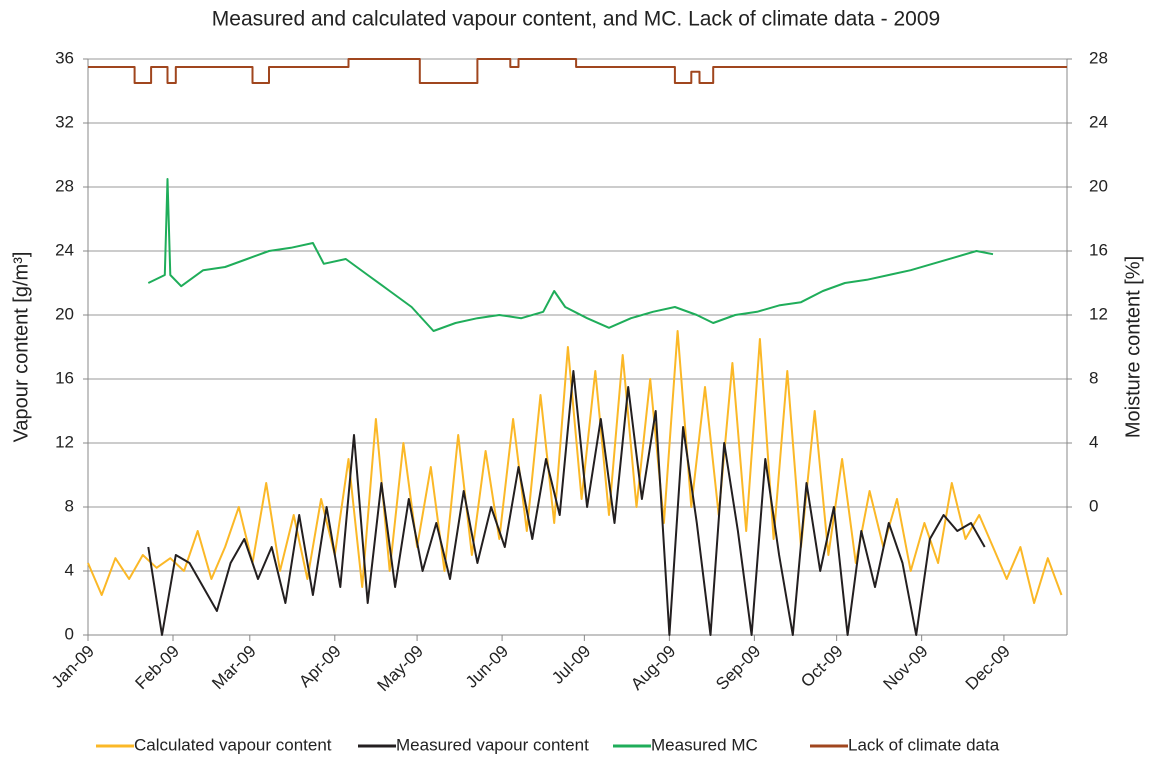 This screenshot has width=1151, height=765. What do you see at coordinates (69, 633) in the screenshot?
I see `y-tick-label: 0` at bounding box center [69, 633].